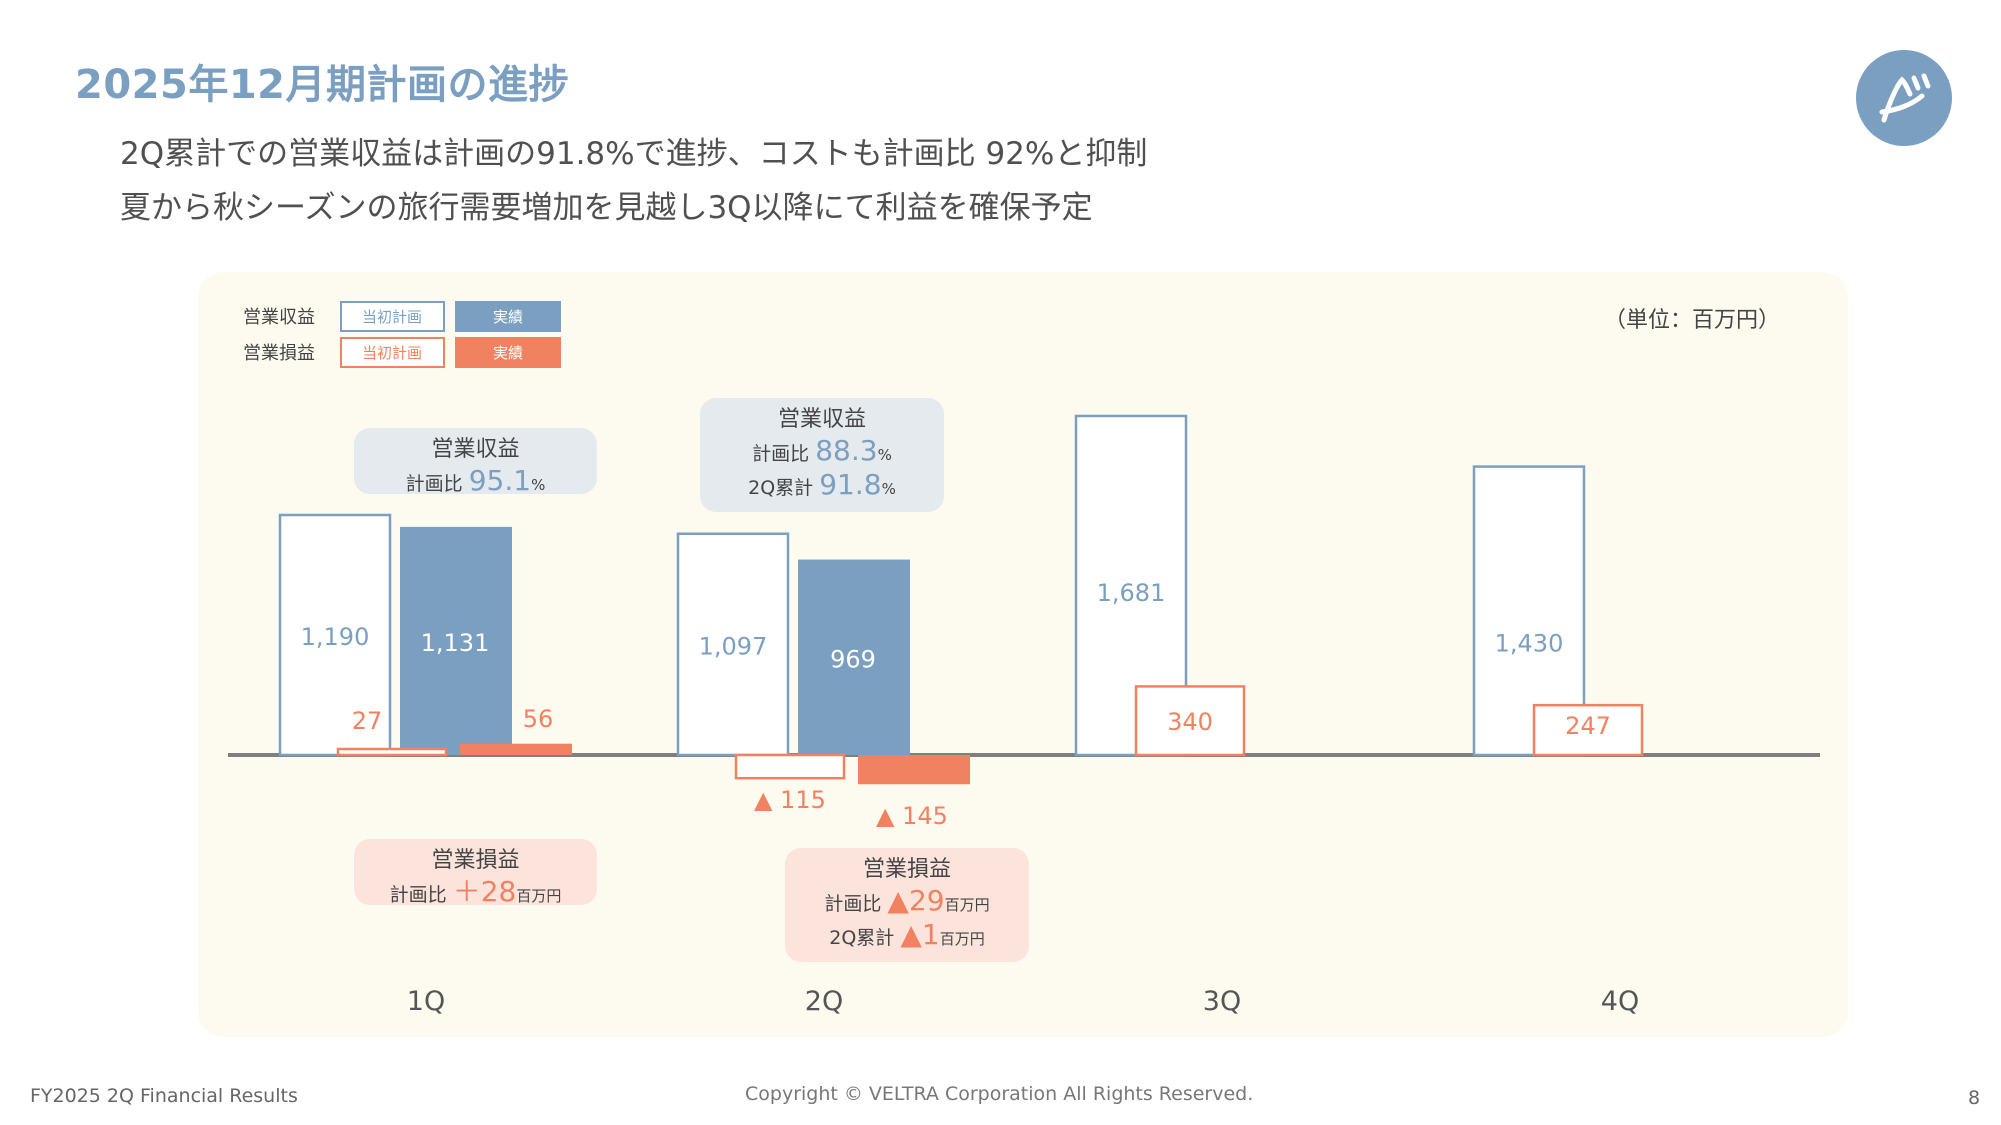 This screenshot has height=1125, width=2001. I want to click on veltra-logo-icon, so click(1904, 98).